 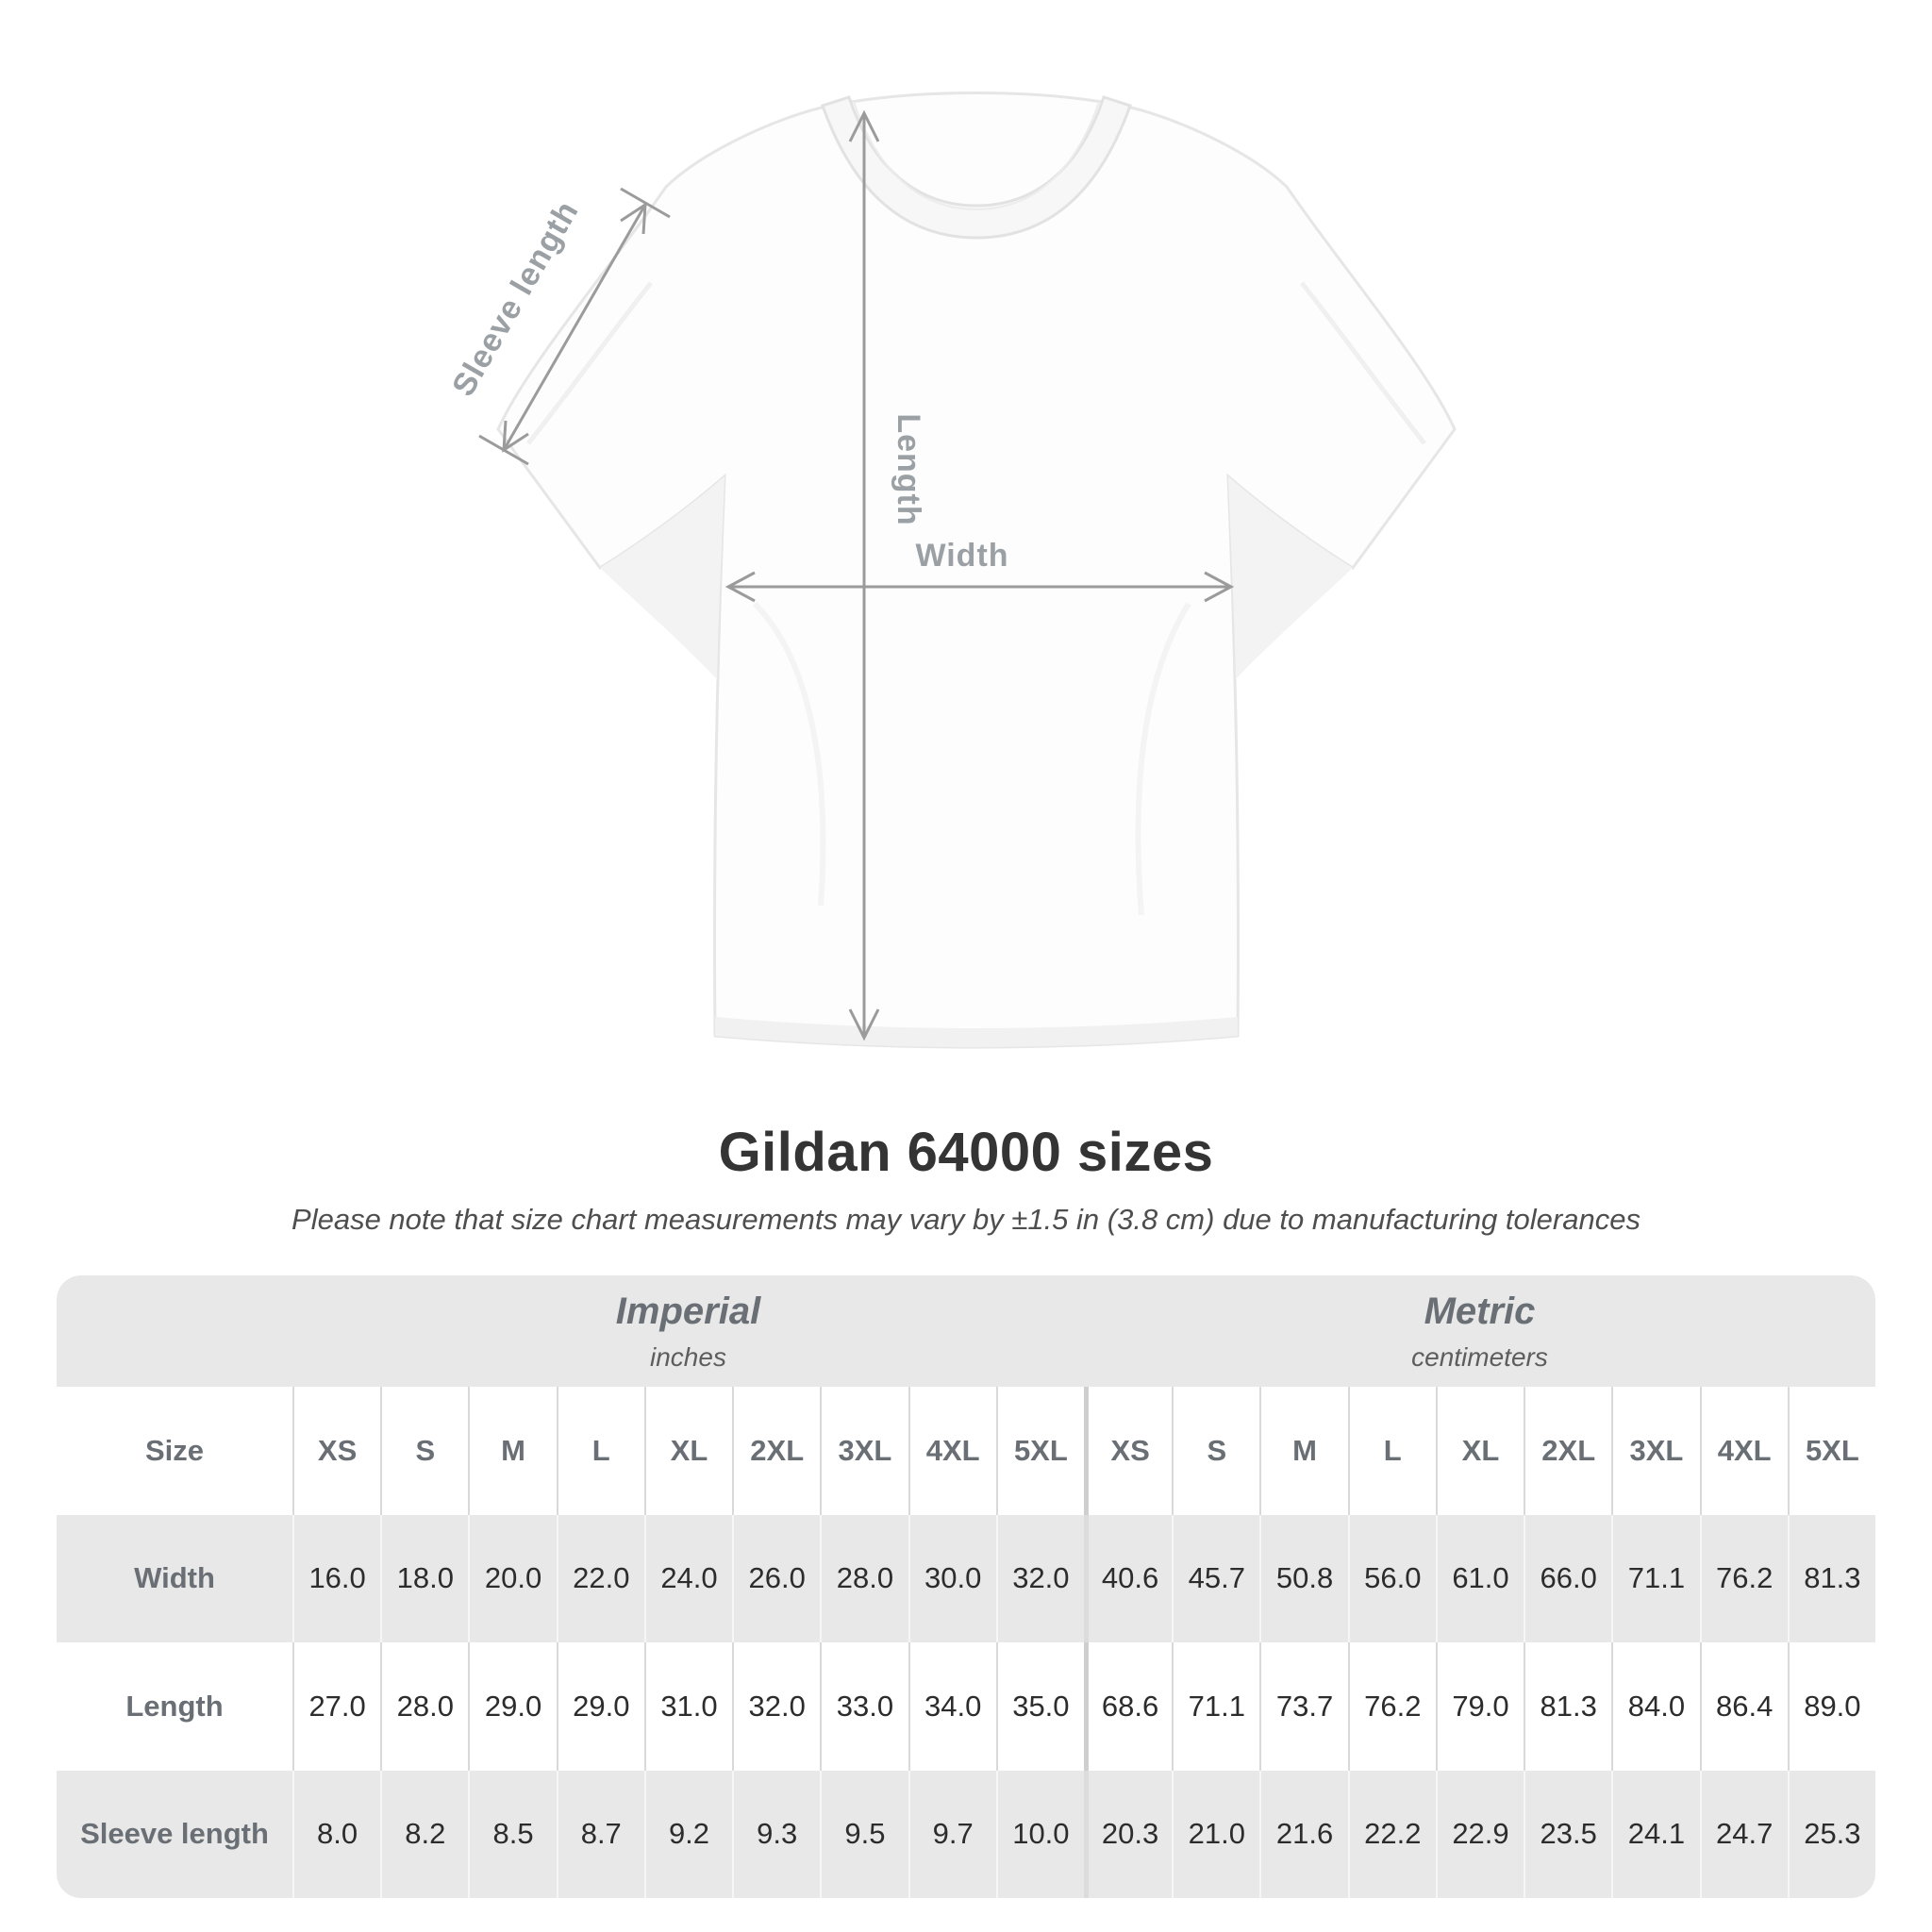 What do you see at coordinates (1304, 1706) in the screenshot?
I see `table-cell: 73.7` at bounding box center [1304, 1706].